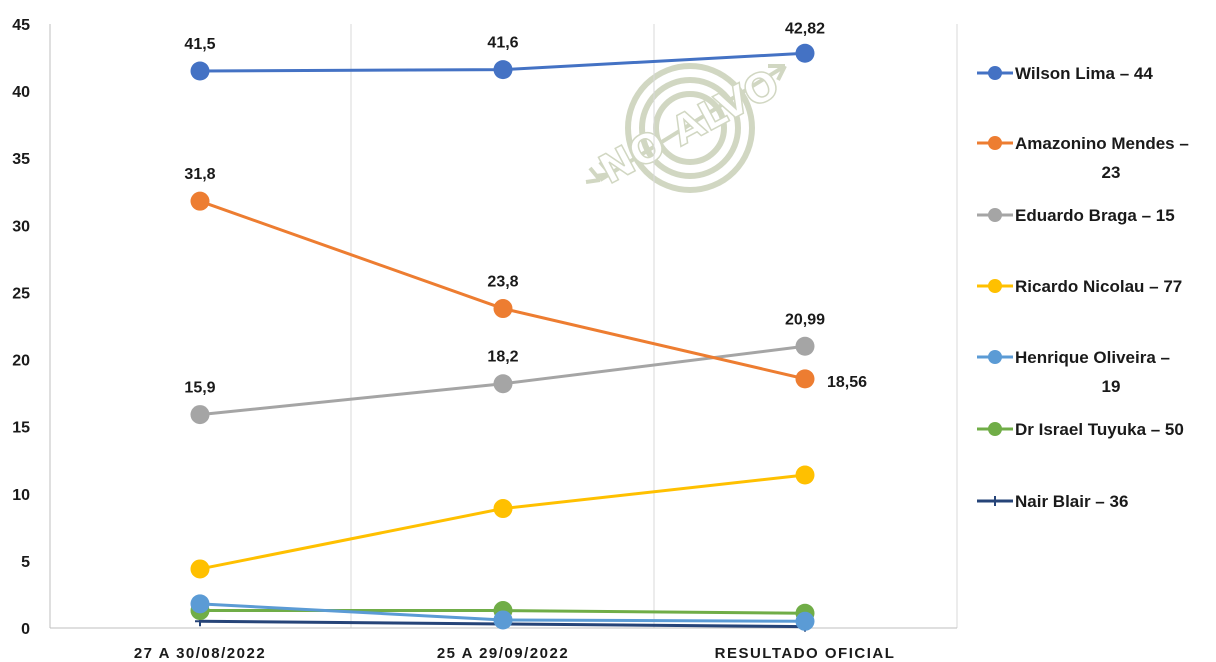 The height and width of the screenshot is (662, 1216). Describe the element at coordinates (21, 92) in the screenshot. I see `y-tick-label: 40` at that location.